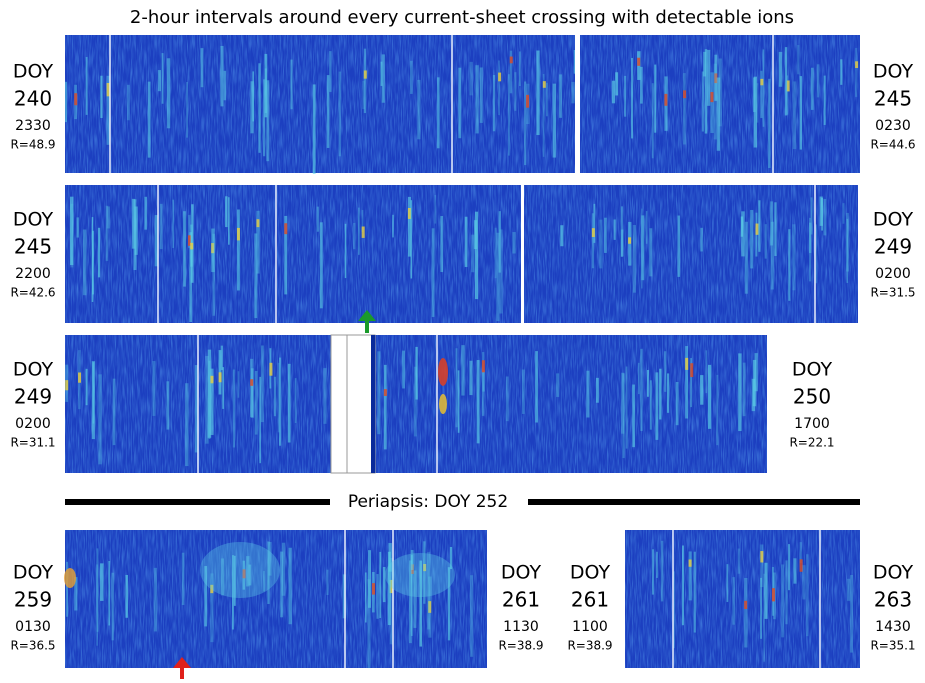 The width and height of the screenshot is (925, 683). I want to click on doy-number: 249, so click(893, 247).